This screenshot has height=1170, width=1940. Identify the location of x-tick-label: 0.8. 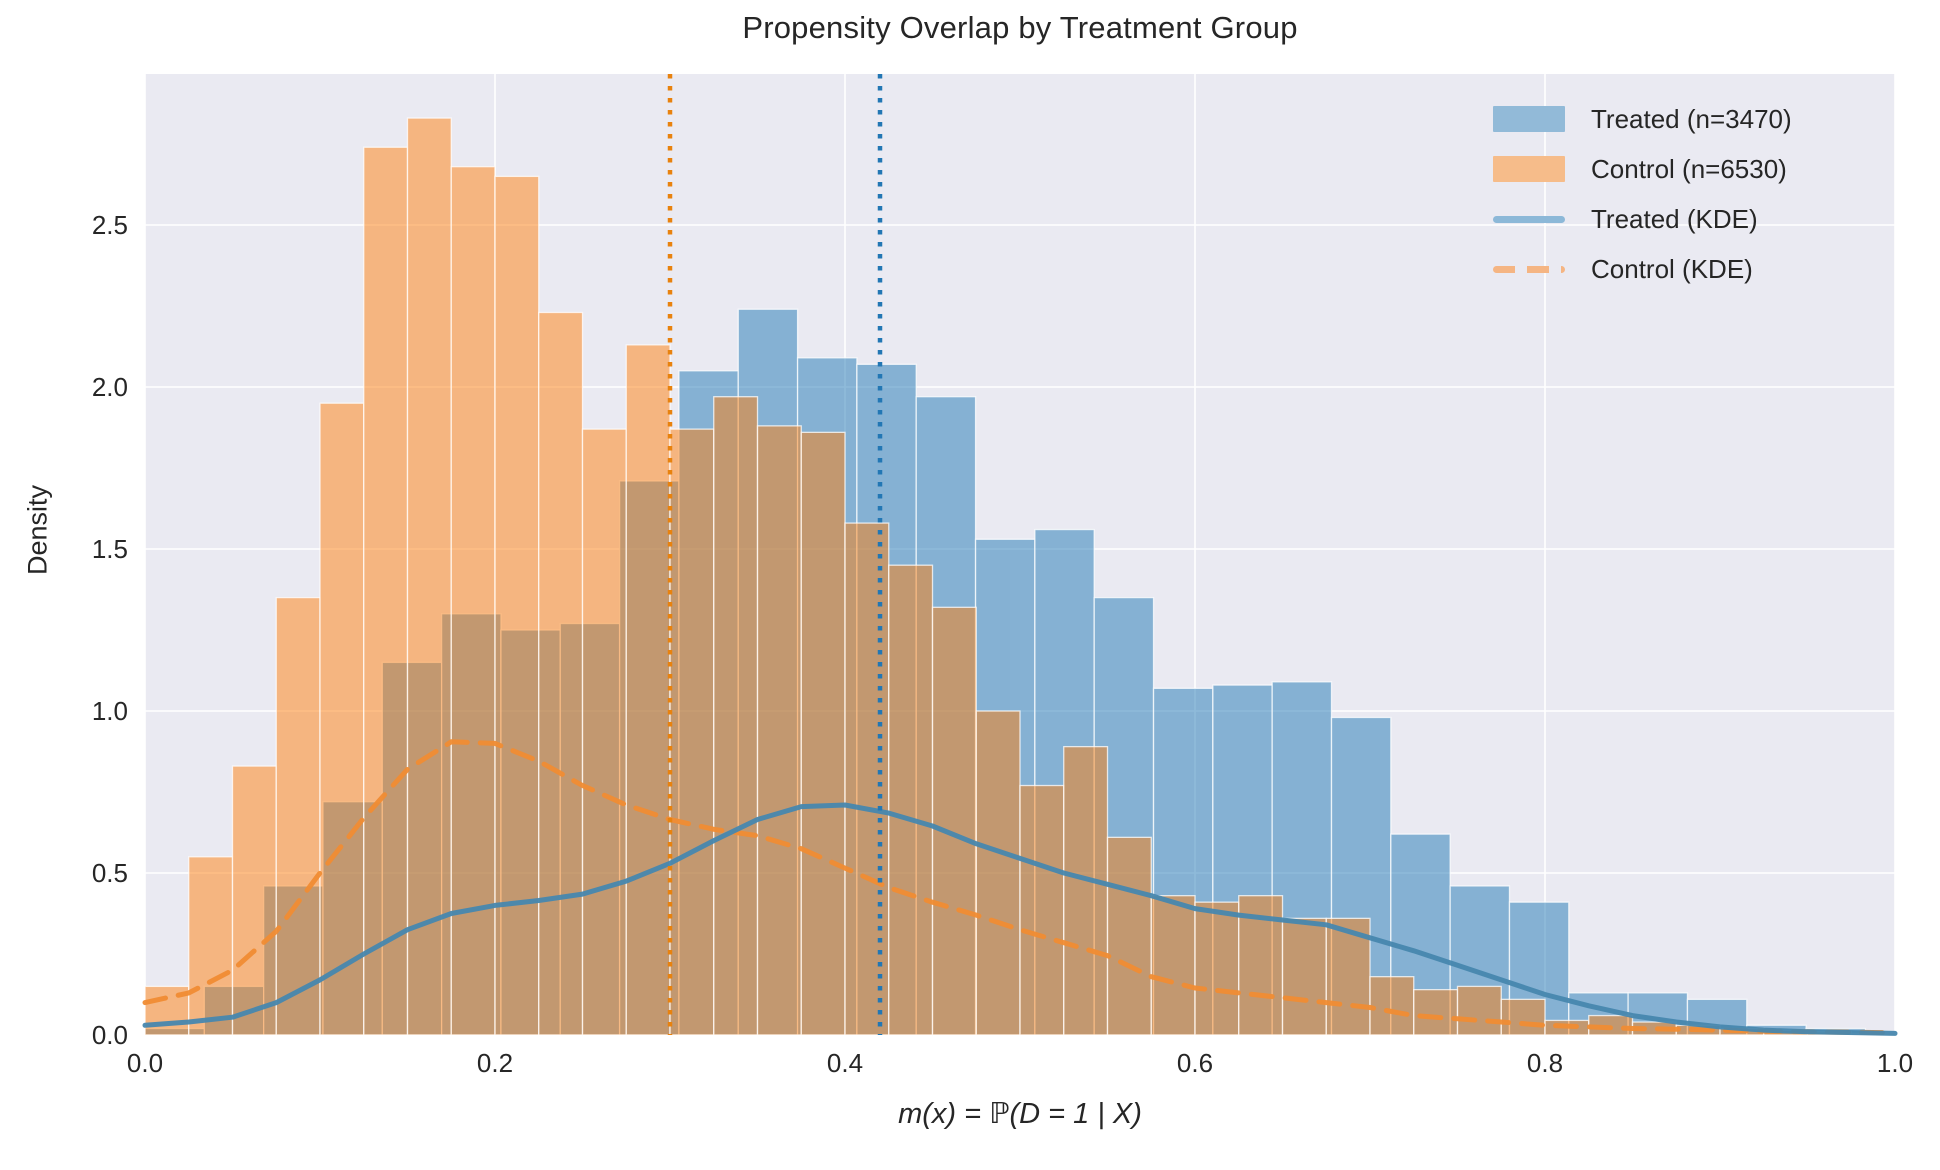
(1545, 1063).